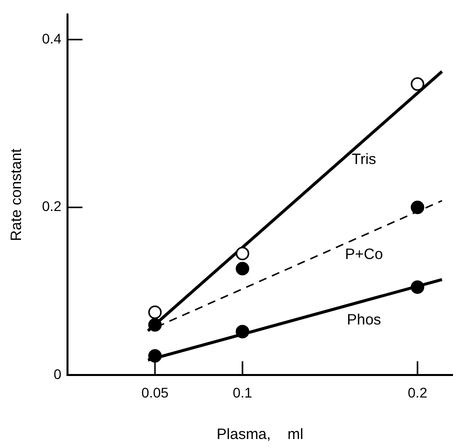  I want to click on x-tick-label: 0.2, so click(418, 392).